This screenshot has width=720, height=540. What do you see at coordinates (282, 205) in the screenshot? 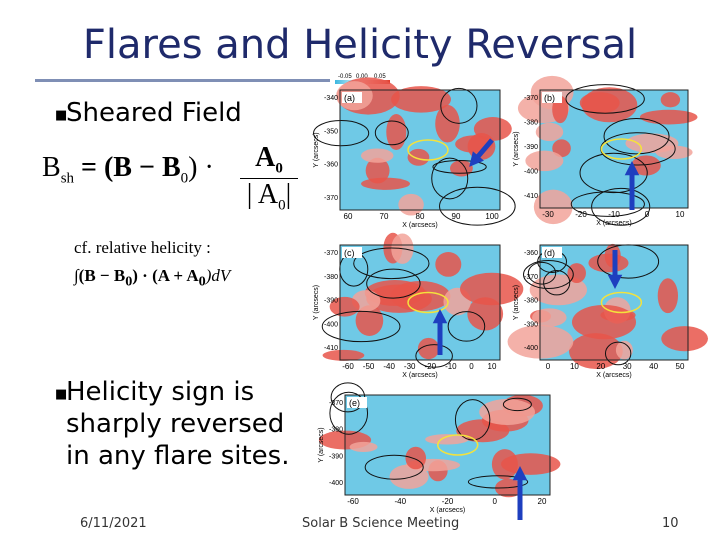
I see `formula-text: 0` at bounding box center [282, 205].